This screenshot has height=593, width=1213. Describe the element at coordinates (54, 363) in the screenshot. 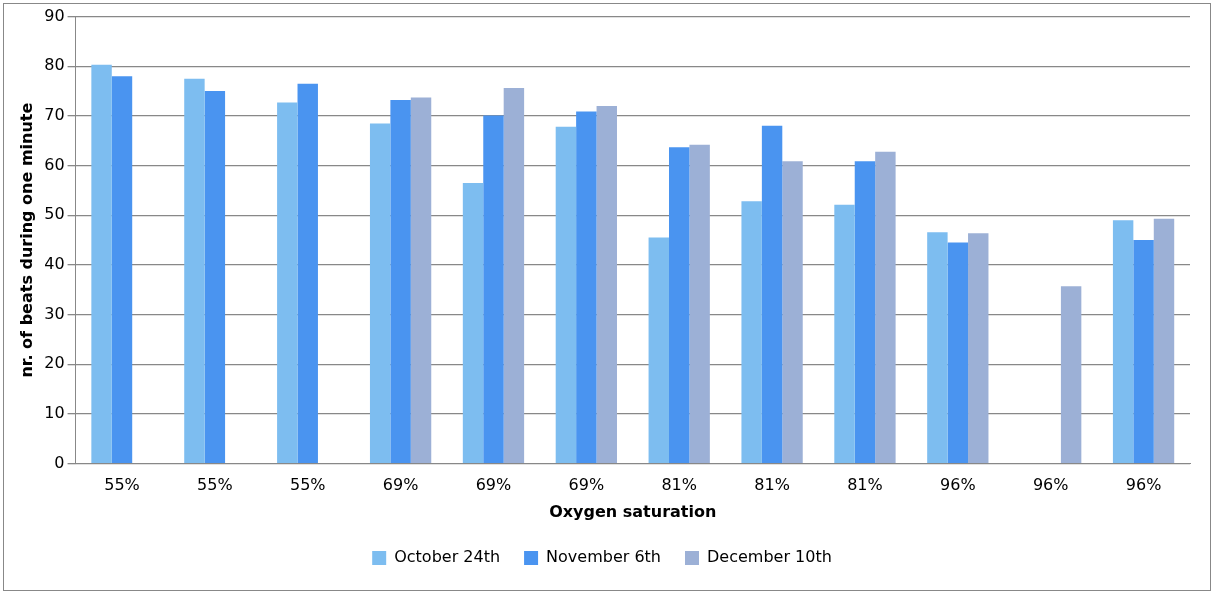

I see `y-tick-label: 20` at that location.